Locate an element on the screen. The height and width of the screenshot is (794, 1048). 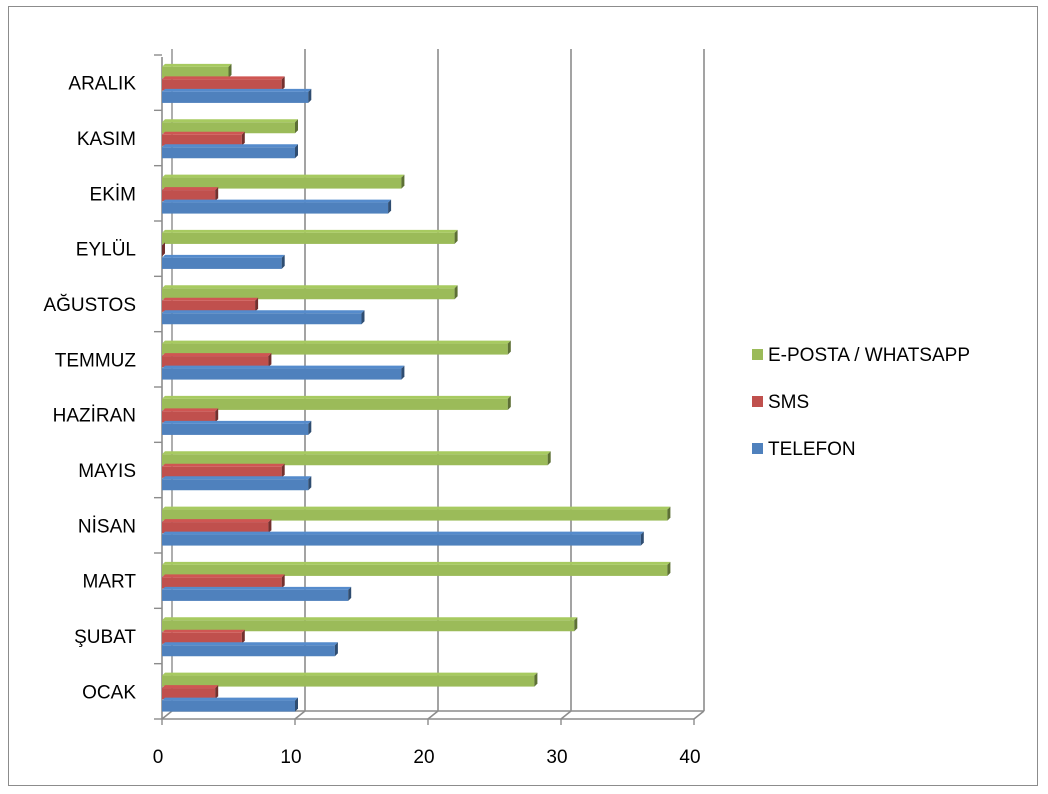
bar-e-posta-whatsapp-kasim is located at coordinates (230, 126).